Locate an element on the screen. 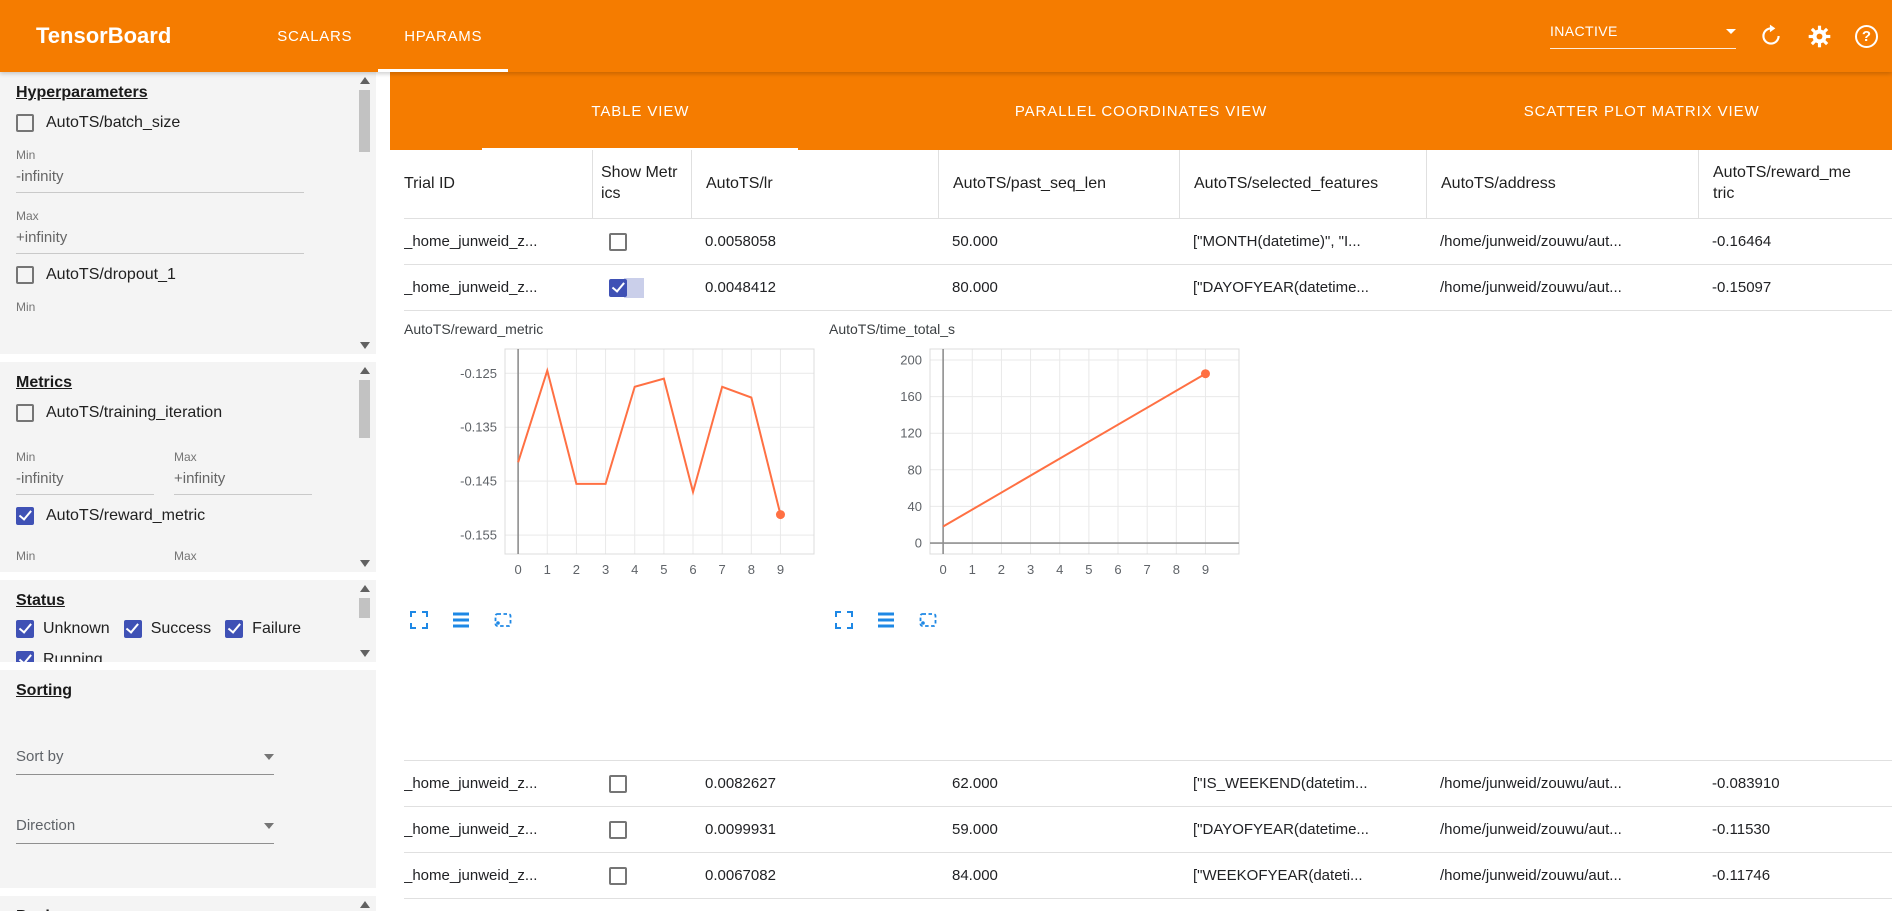  refresh-button is located at coordinates (1771, 36).